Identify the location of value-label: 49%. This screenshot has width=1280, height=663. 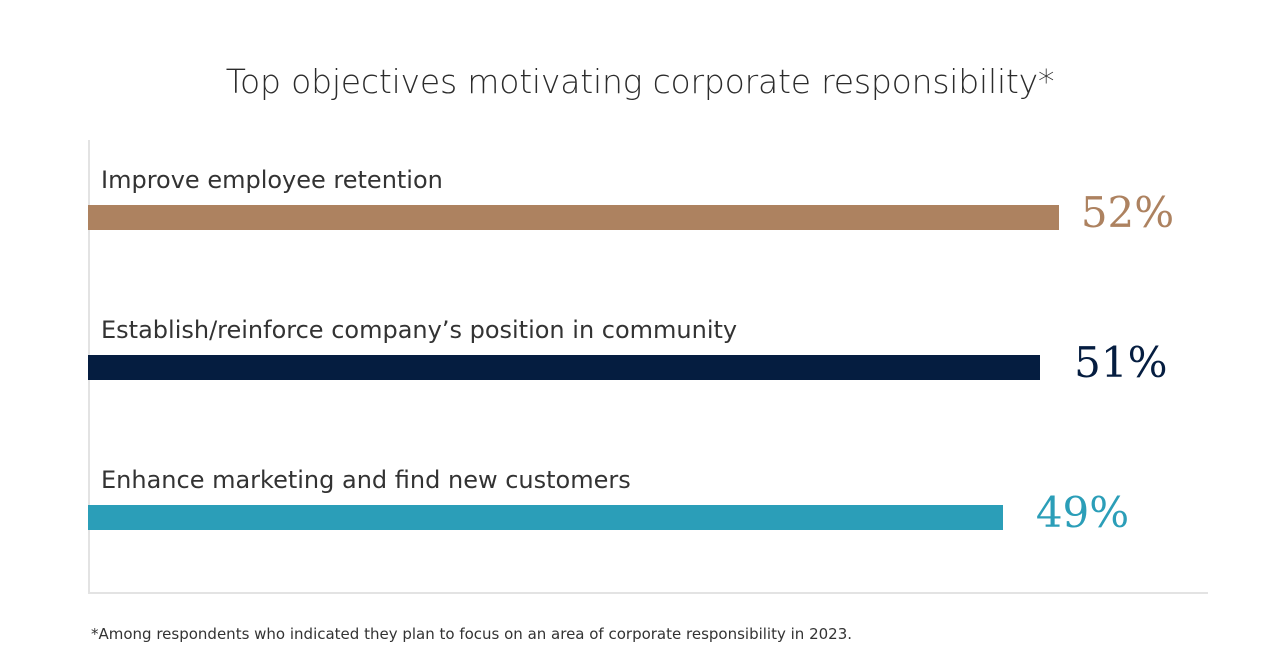
(1082, 512).